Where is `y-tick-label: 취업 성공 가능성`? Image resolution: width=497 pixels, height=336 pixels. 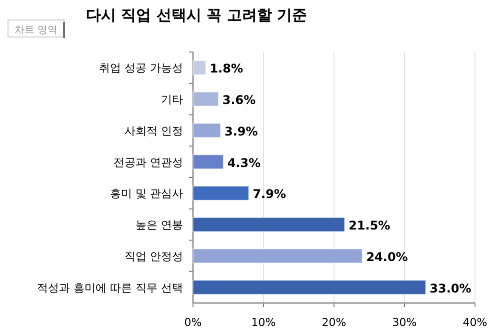 y-tick-label: 취업 성공 가능성 is located at coordinates (141, 68).